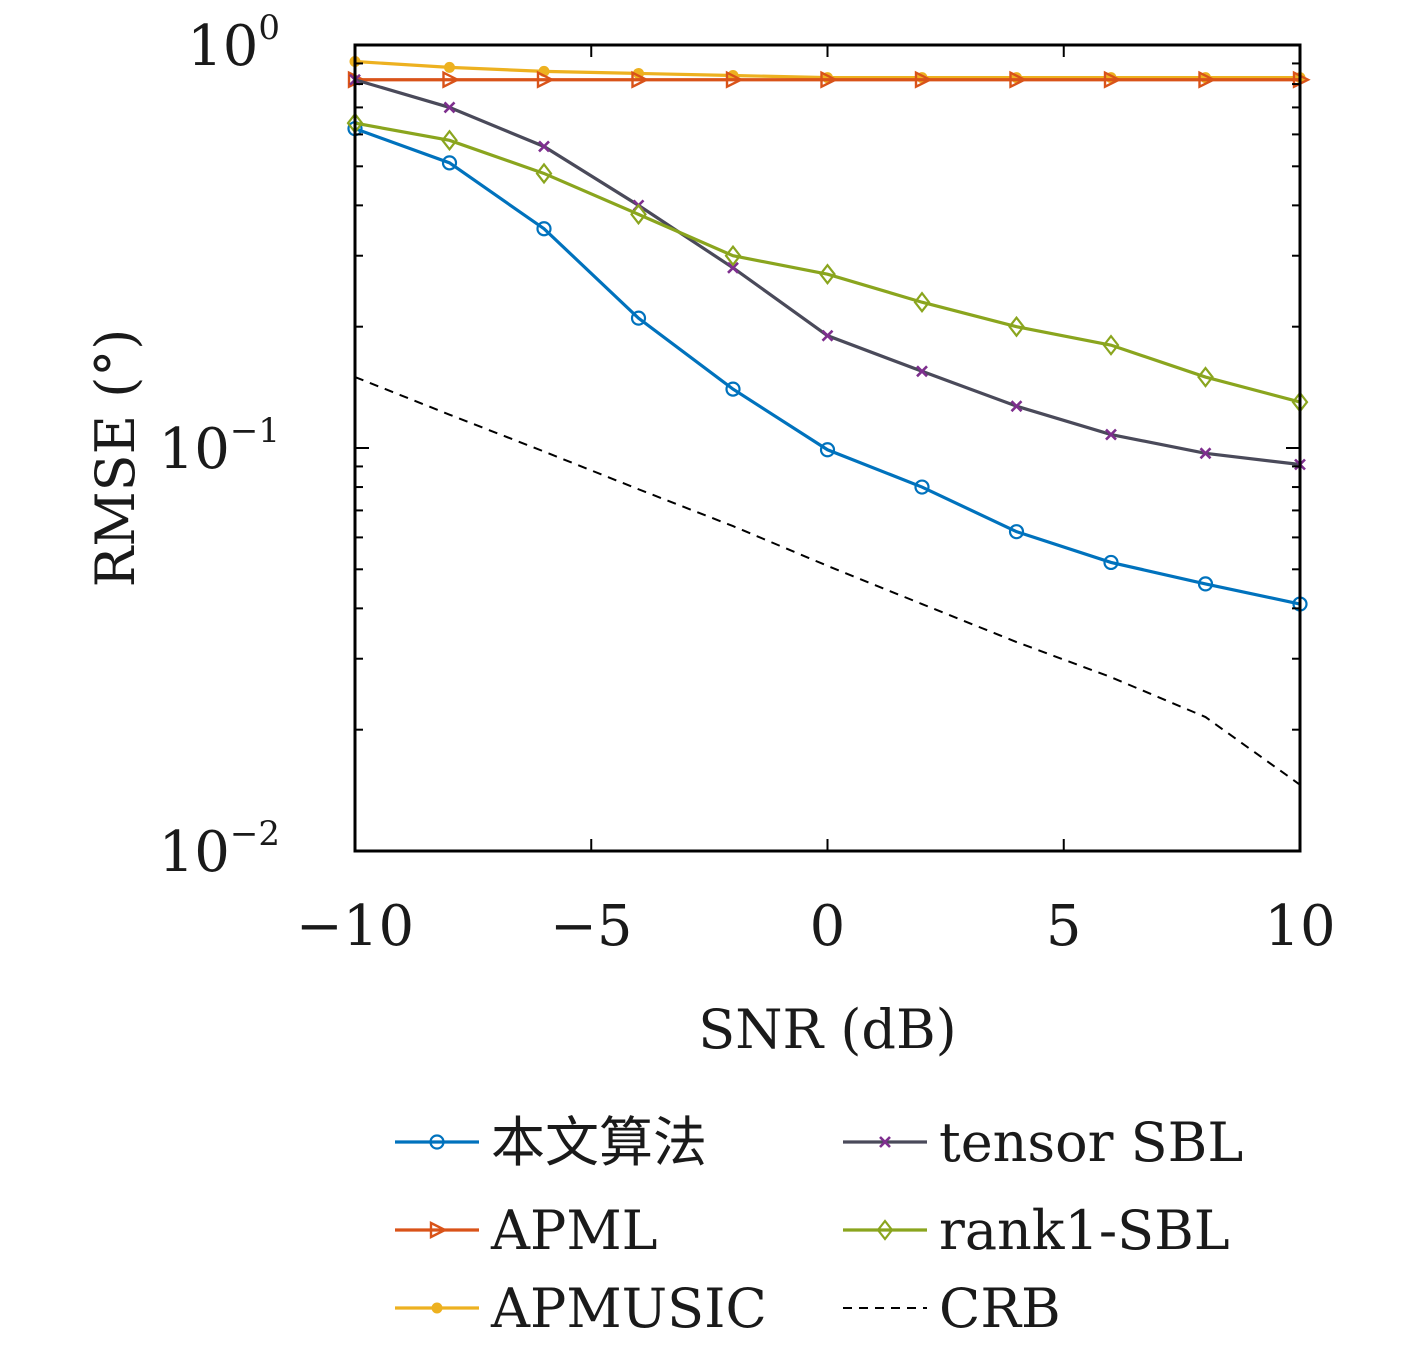 The width and height of the screenshot is (1417, 1350). What do you see at coordinates (591, 926) in the screenshot?
I see `x-tick-label: −5` at bounding box center [591, 926].